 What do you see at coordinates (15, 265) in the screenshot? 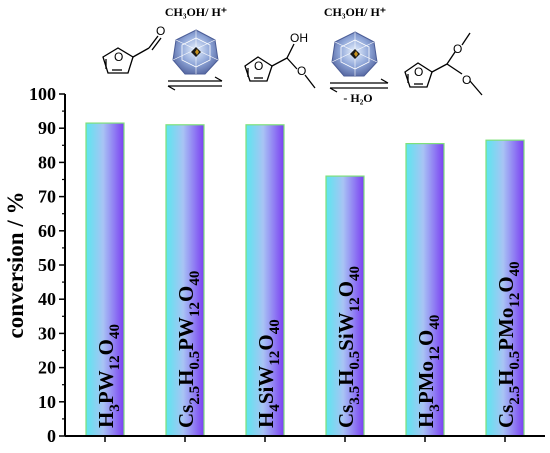
I see `y-axis-title: conversion / %` at bounding box center [15, 265].